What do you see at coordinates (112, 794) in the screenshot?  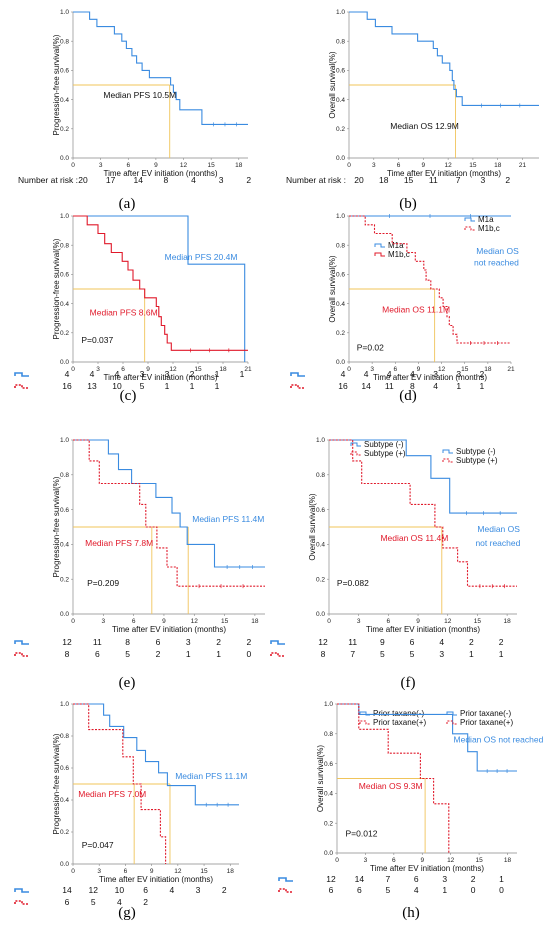 I see `annotation-text: Median PFS 7.0M` at bounding box center [112, 794].